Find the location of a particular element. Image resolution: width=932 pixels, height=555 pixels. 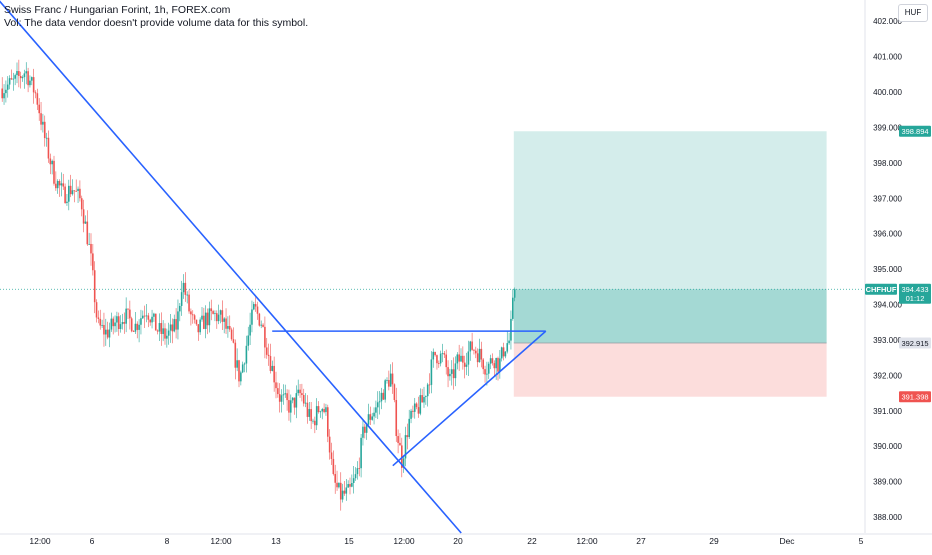

currency-button: HUF is located at coordinates (913, 13).